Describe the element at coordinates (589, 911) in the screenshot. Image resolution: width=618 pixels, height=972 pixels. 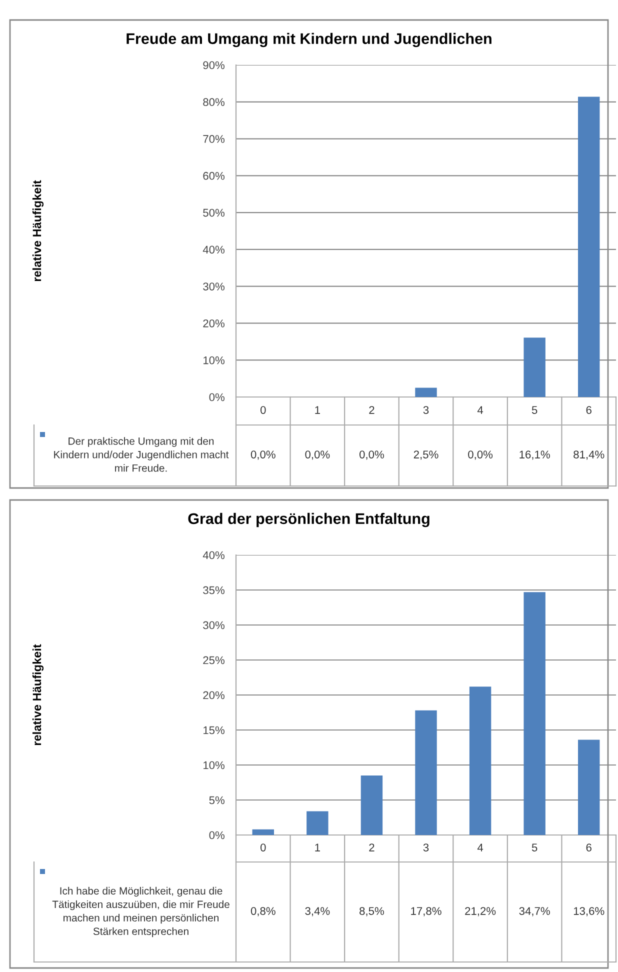
I see `data-label: 13,6%` at that location.